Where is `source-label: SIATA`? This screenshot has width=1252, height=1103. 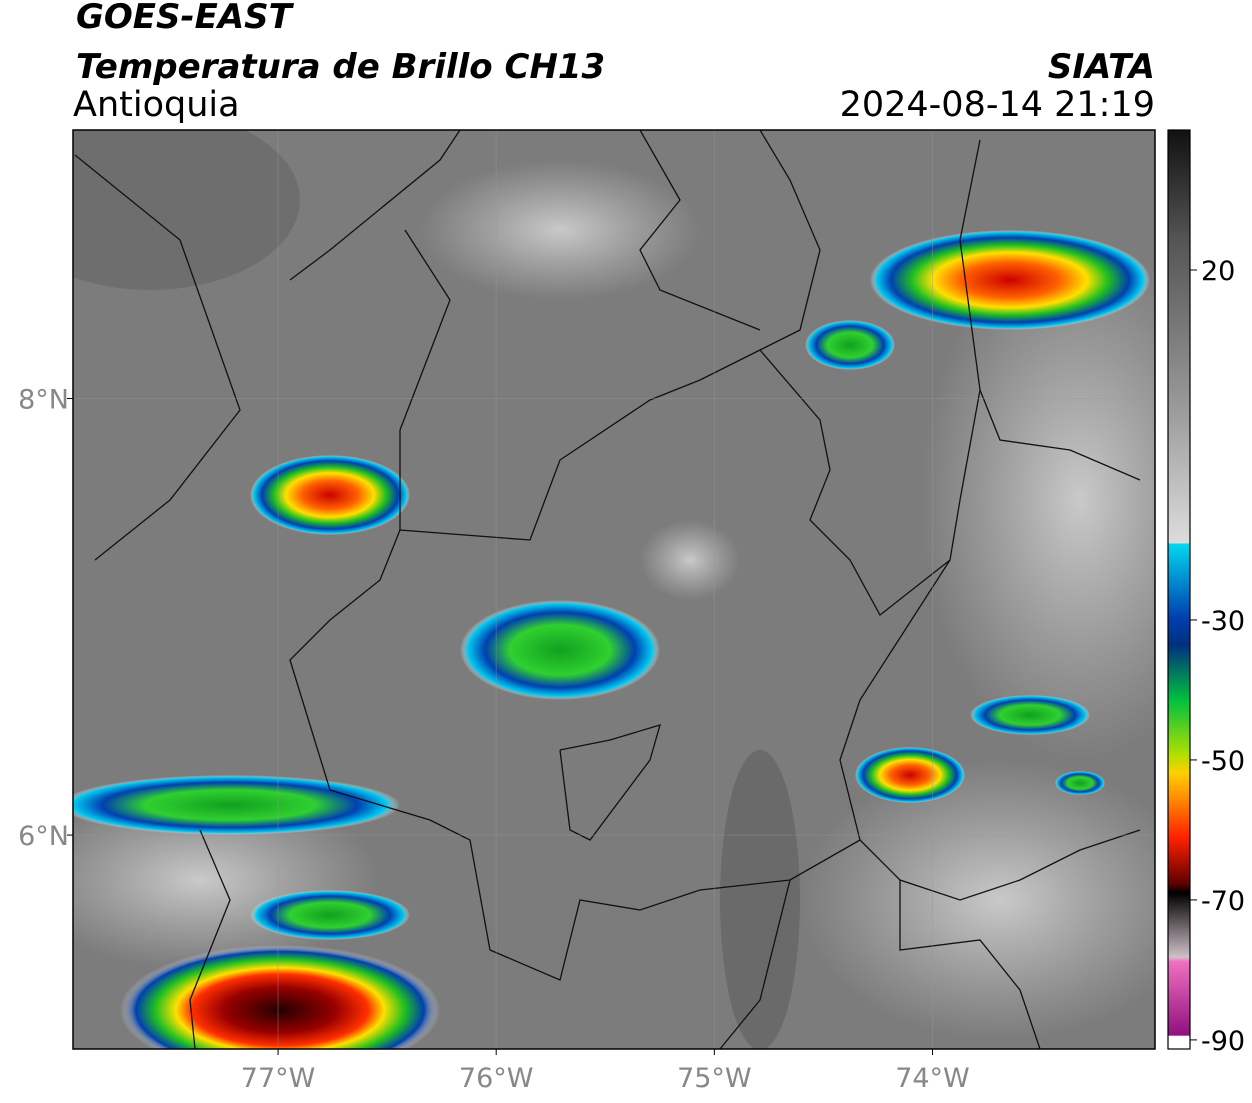 source-label: SIATA is located at coordinates (1101, 67).